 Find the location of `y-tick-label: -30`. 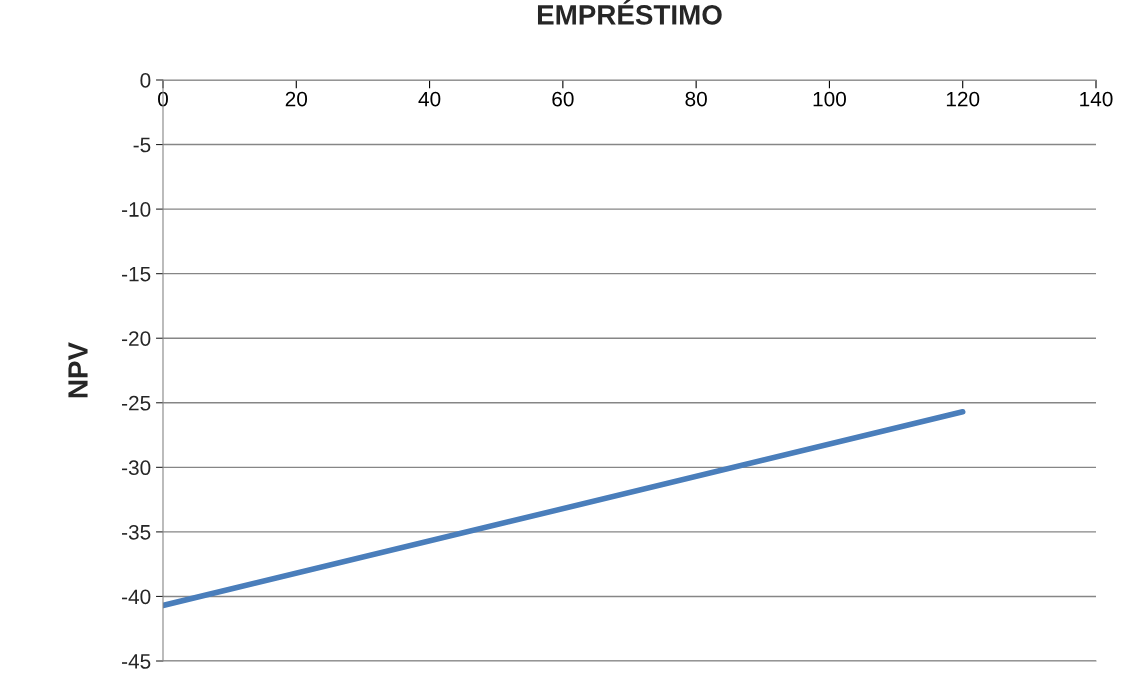

y-tick-label: -30 is located at coordinates (136, 468).